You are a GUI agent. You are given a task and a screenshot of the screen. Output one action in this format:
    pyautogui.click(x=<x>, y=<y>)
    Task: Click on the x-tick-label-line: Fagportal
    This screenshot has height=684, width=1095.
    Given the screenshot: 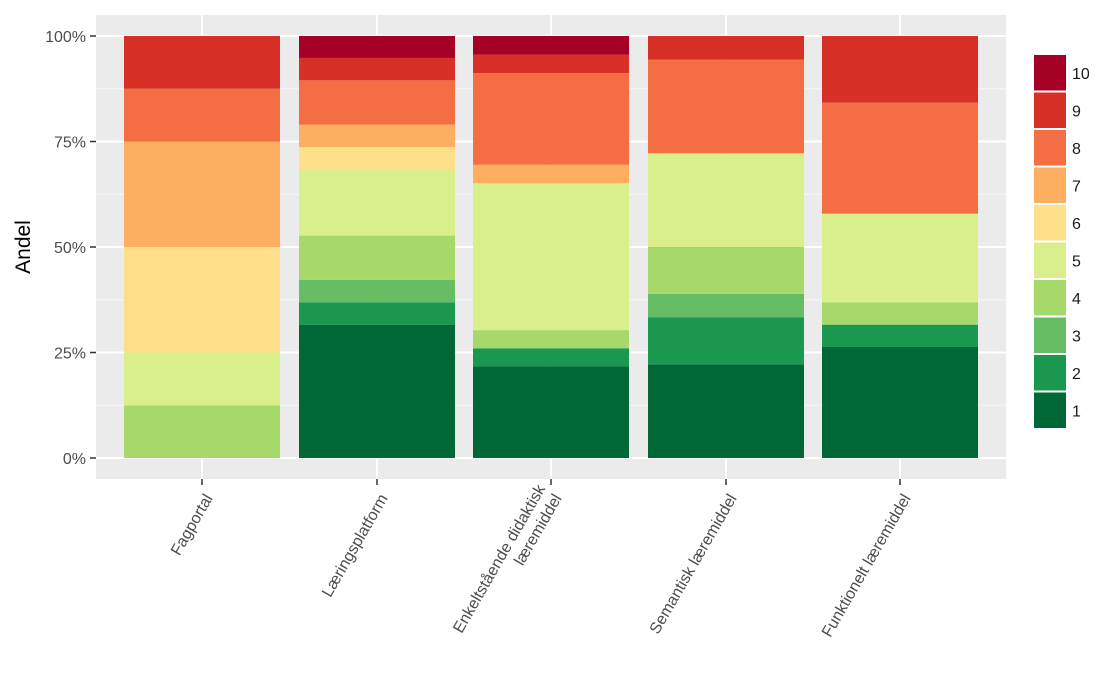 What is the action you would take?
    pyautogui.click(x=192, y=525)
    